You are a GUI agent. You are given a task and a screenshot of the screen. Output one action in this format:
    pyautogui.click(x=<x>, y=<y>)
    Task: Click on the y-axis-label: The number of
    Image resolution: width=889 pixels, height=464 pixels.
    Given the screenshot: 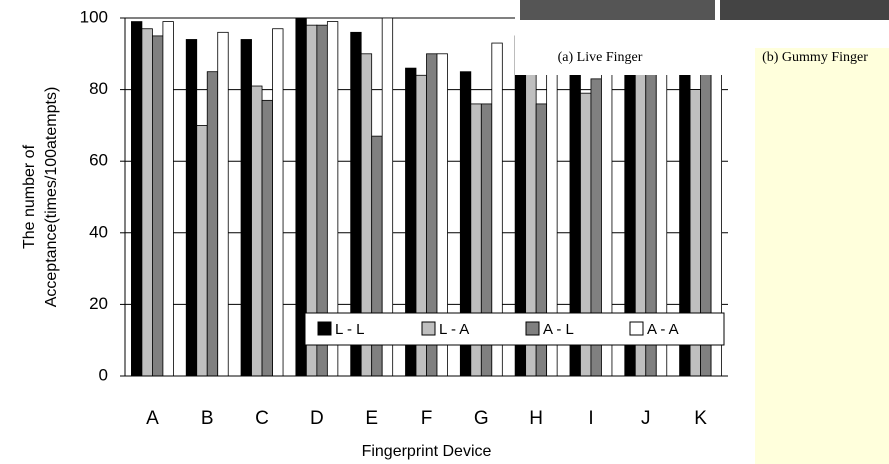 What is the action you would take?
    pyautogui.click(x=29, y=196)
    